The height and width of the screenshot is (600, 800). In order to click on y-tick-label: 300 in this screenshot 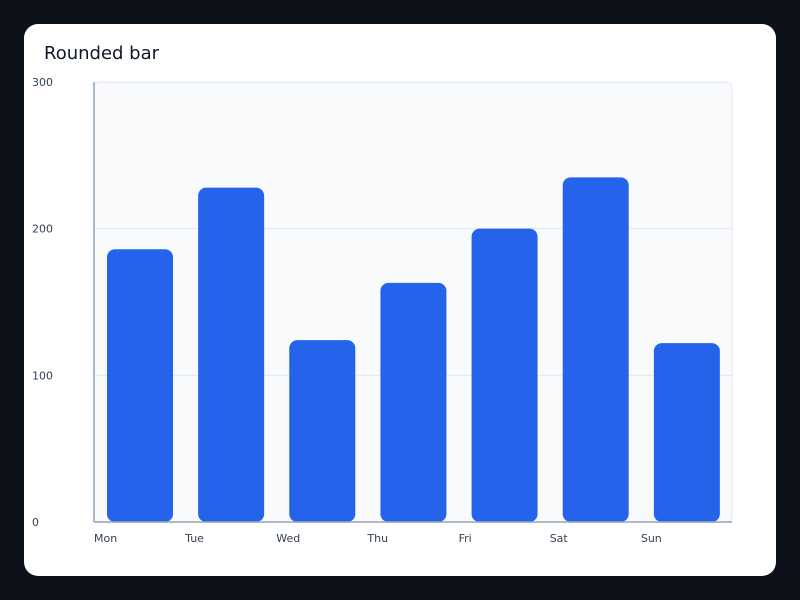, I will do `click(42, 82)`.